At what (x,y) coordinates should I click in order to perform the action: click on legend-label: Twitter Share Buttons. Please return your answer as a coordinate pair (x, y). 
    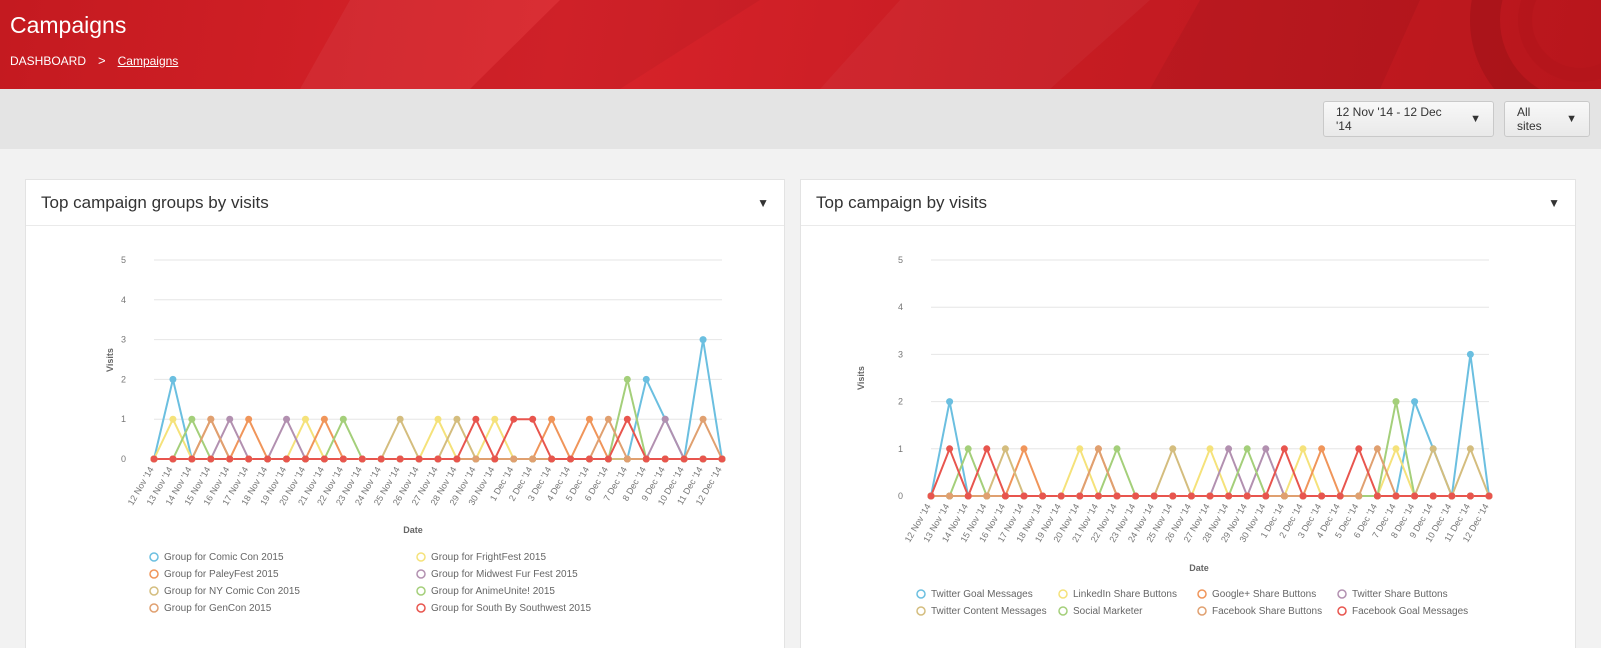
    Looking at the image, I should click on (1400, 594).